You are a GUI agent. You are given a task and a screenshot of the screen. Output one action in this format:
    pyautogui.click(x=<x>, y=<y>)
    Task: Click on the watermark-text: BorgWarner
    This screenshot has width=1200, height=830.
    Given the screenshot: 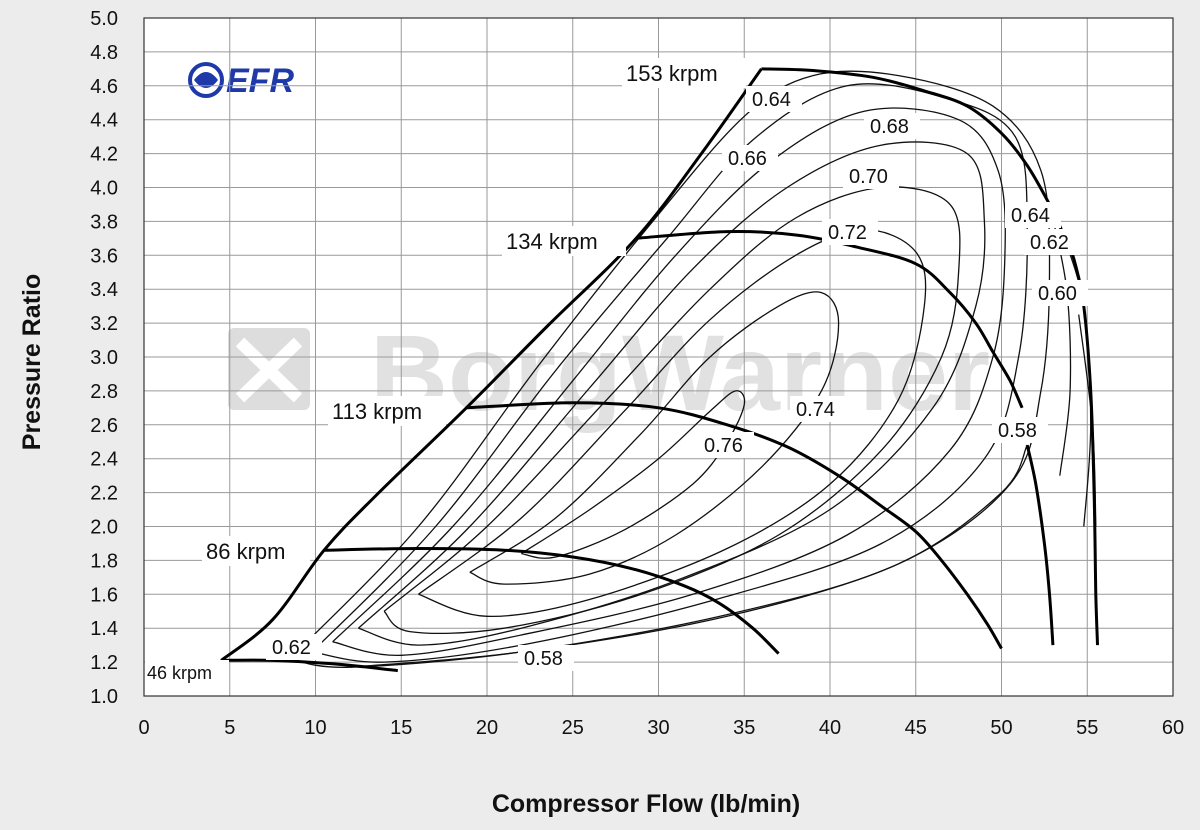 What is the action you would take?
    pyautogui.click(x=680, y=372)
    